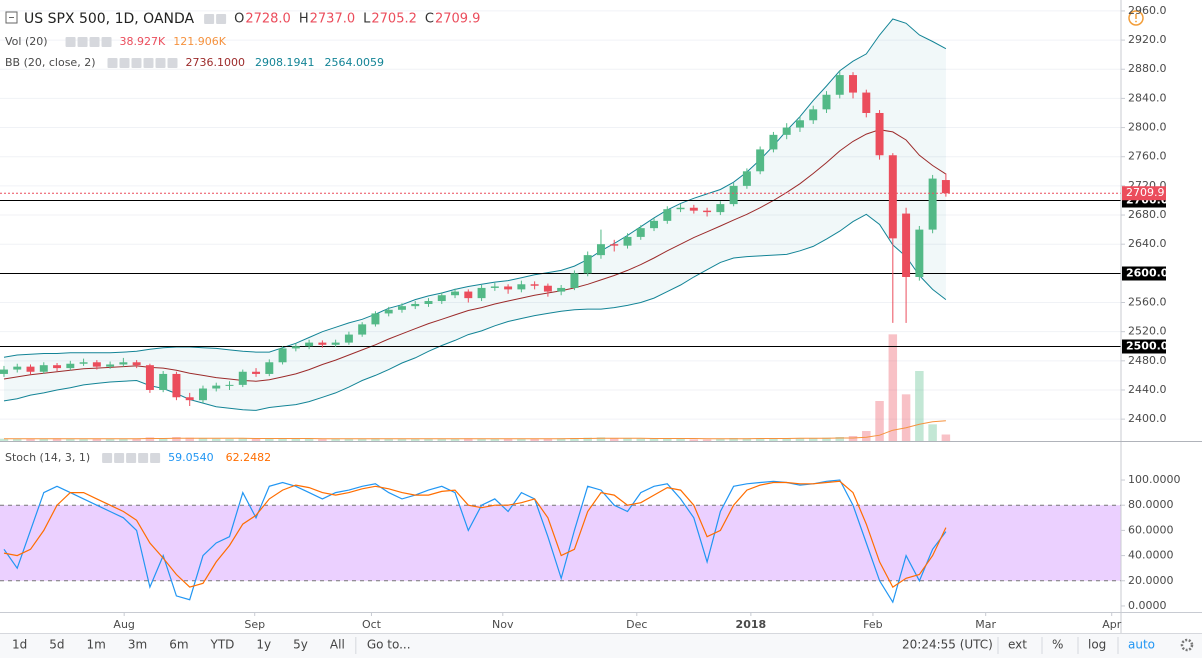 The width and height of the screenshot is (1202, 662). Describe the element at coordinates (96, 645) in the screenshot. I see `range-button: 1m` at that location.